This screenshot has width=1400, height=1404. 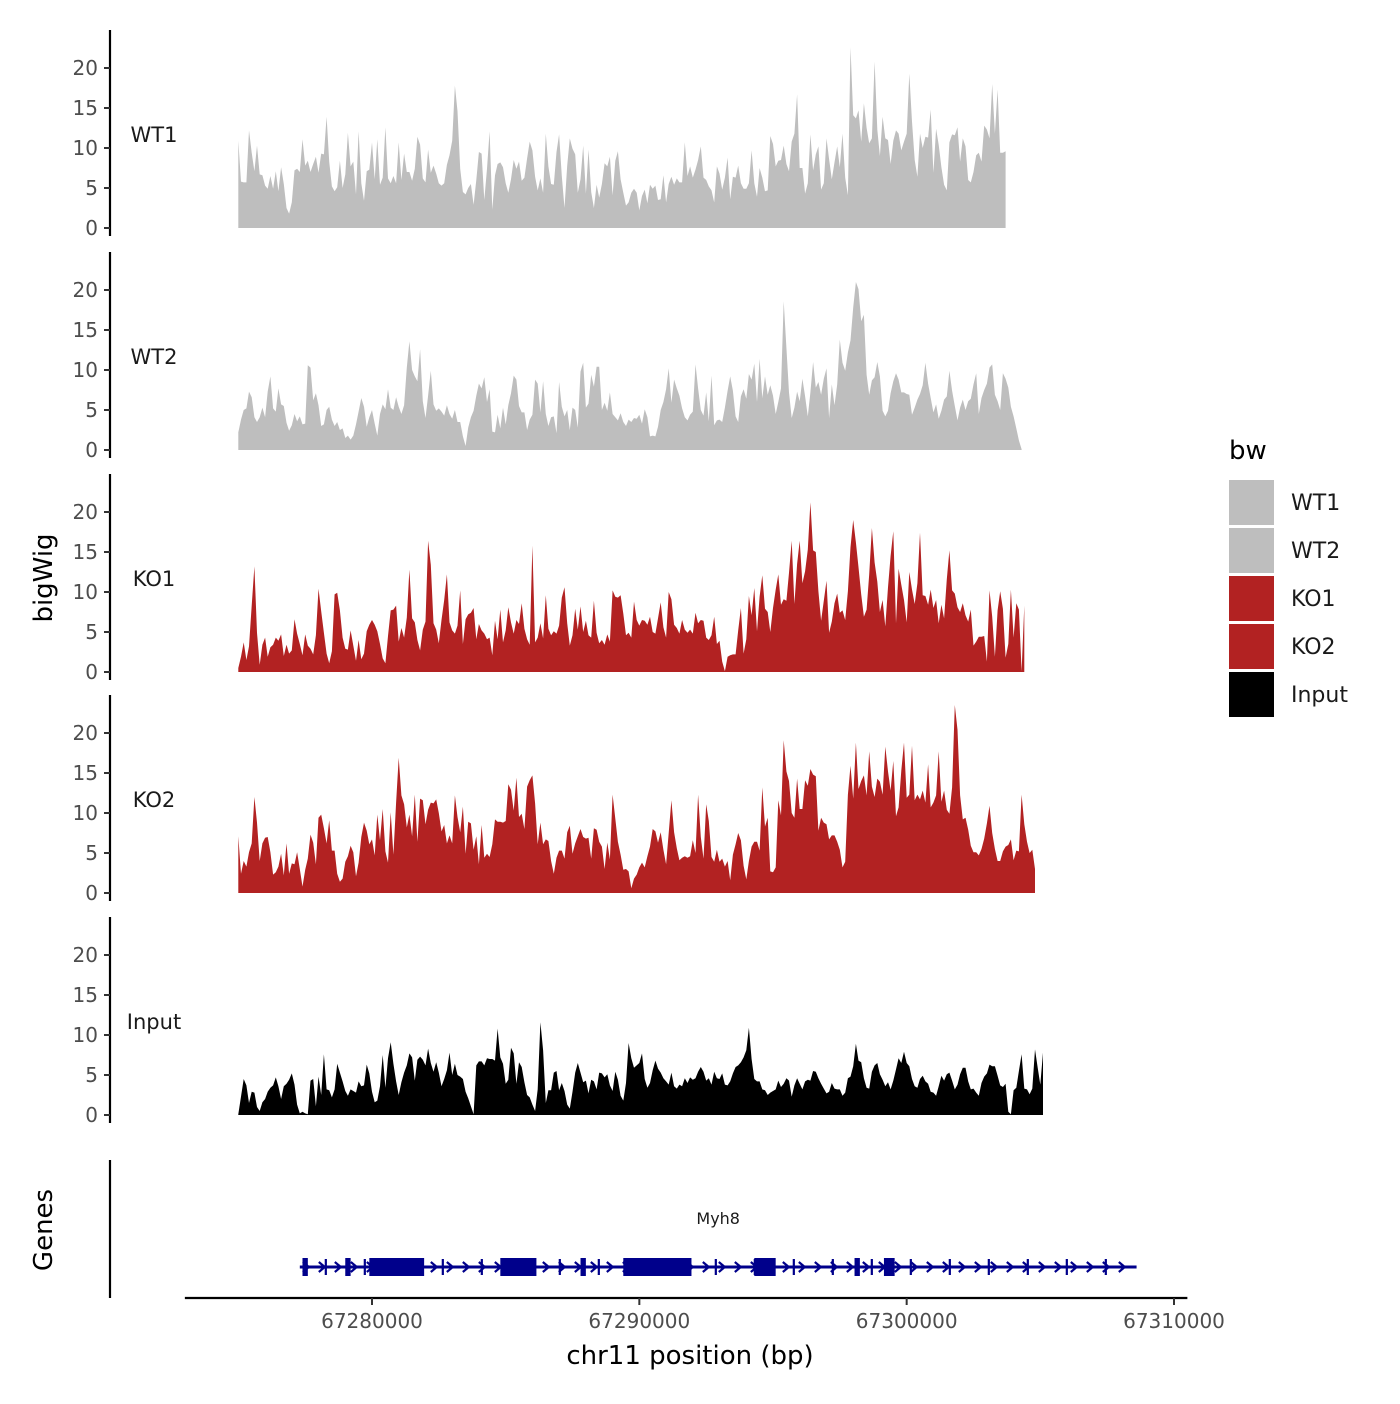 What do you see at coordinates (1315, 551) in the screenshot?
I see `legend-label: WT2` at bounding box center [1315, 551].